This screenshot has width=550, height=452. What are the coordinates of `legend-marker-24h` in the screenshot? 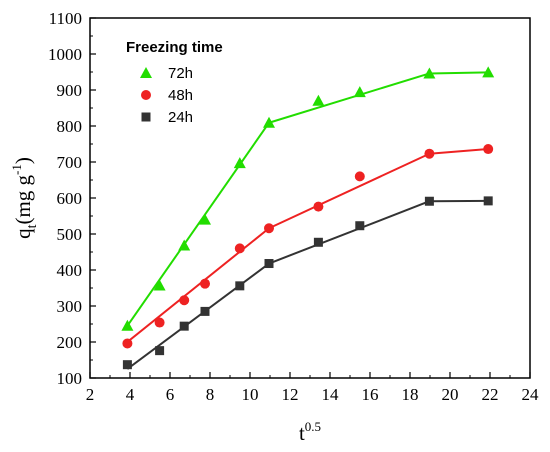 It's located at (146, 117).